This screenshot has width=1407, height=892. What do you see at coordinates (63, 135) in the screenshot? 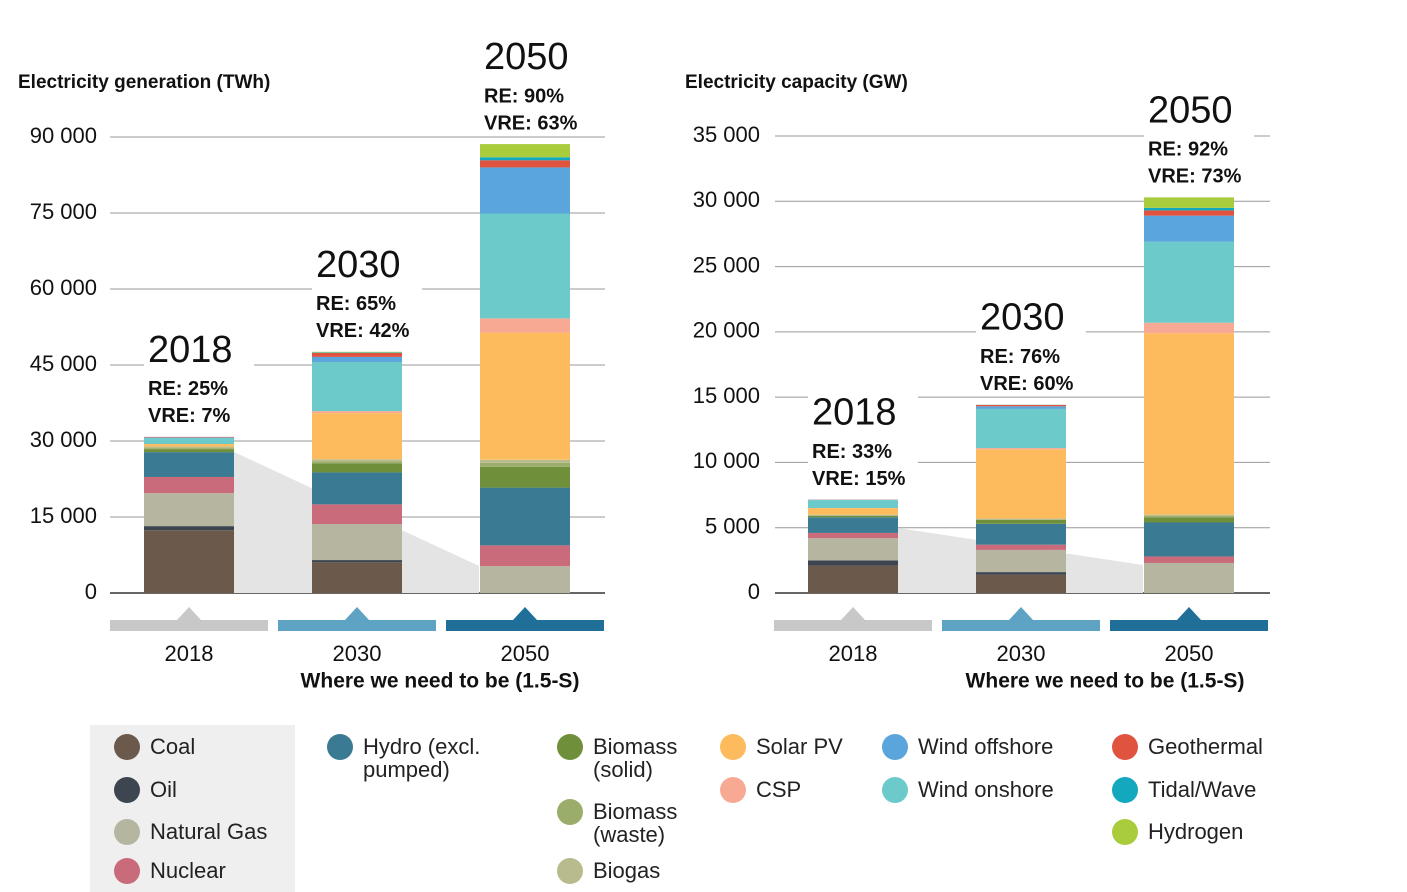
I see `y-tick-label: 90 000` at bounding box center [63, 135].